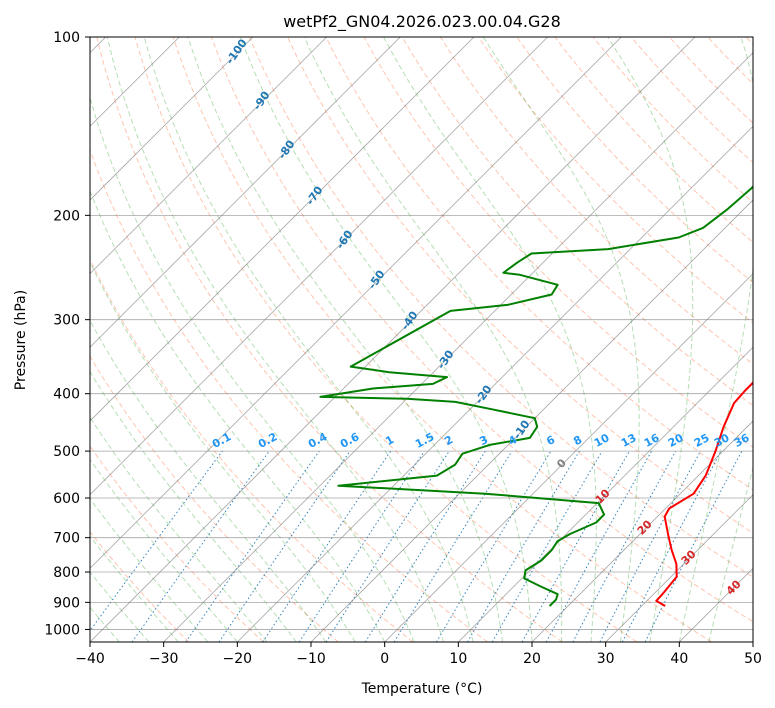 The height and width of the screenshot is (708, 775). Describe the element at coordinates (458, 659) in the screenshot. I see `x-tick-label: 10` at that location.